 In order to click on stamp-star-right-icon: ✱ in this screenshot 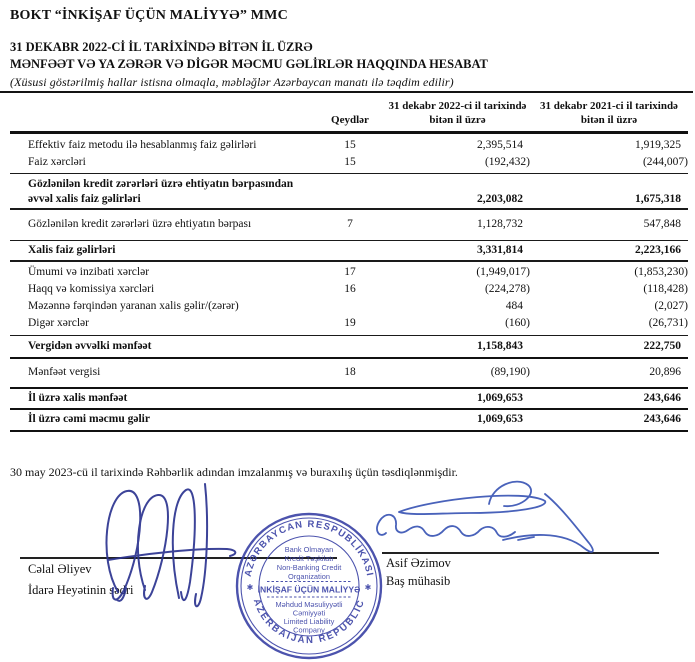, I will do `click(368, 587)`.